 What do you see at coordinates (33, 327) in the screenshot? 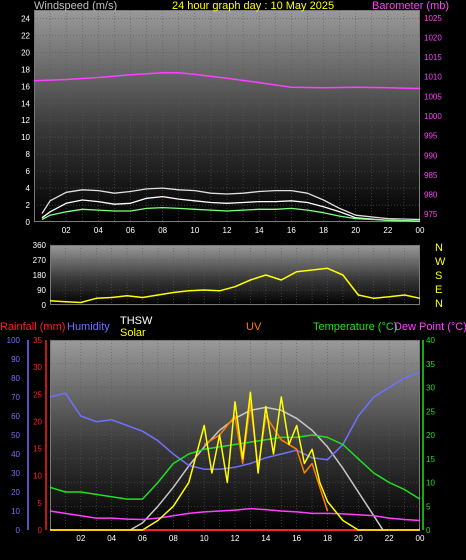
I see `legend-rainfall: Rainfall (mm)` at bounding box center [33, 327].